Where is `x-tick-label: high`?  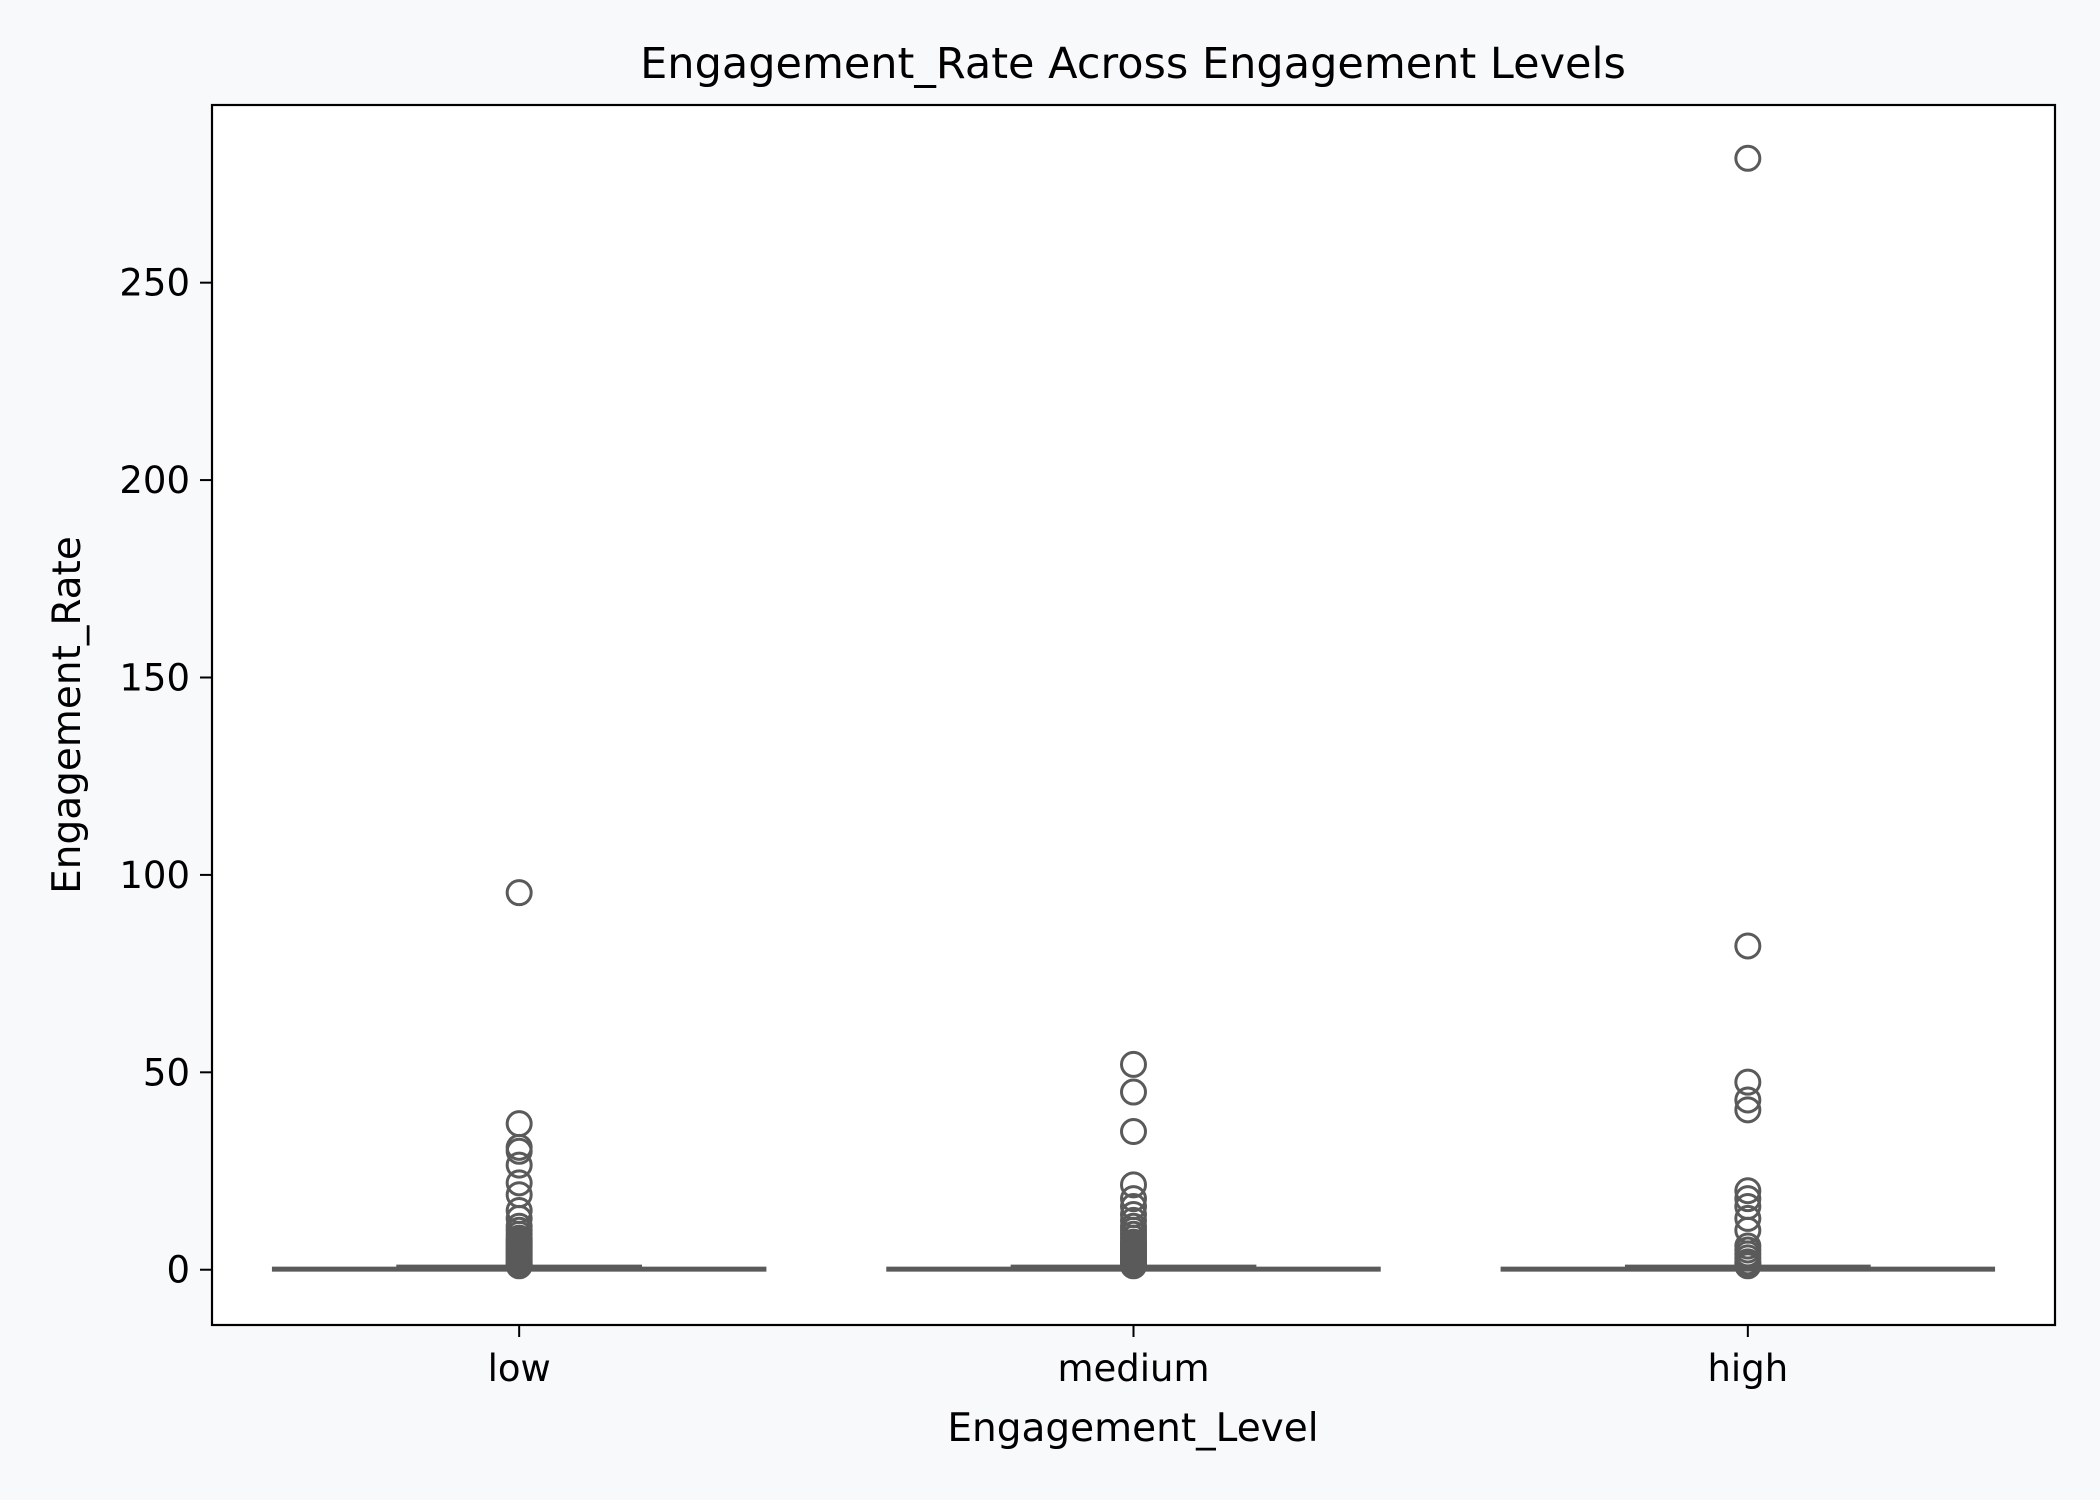
x-tick-label: high is located at coordinates (1747, 1368).